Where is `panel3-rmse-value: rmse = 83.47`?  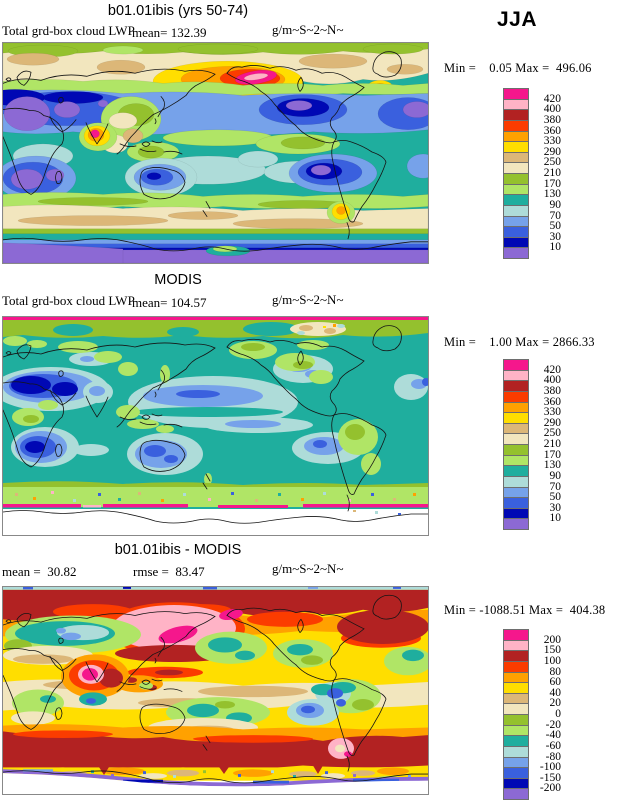 panel3-rmse-value: rmse = 83.47 is located at coordinates (169, 571).